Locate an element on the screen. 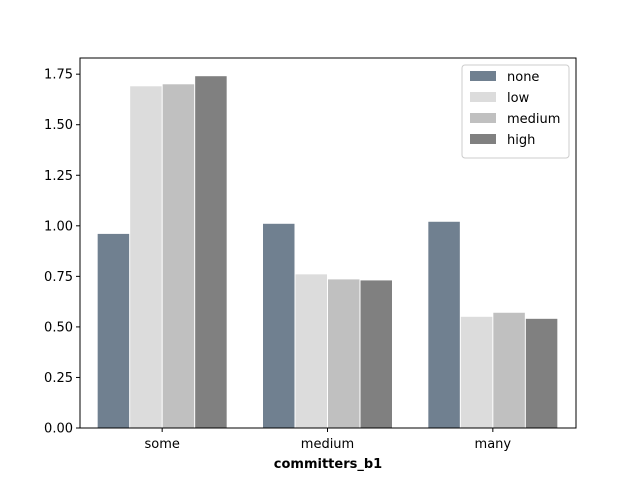 The width and height of the screenshot is (640, 480). legend-swatch-low is located at coordinates (483, 97).